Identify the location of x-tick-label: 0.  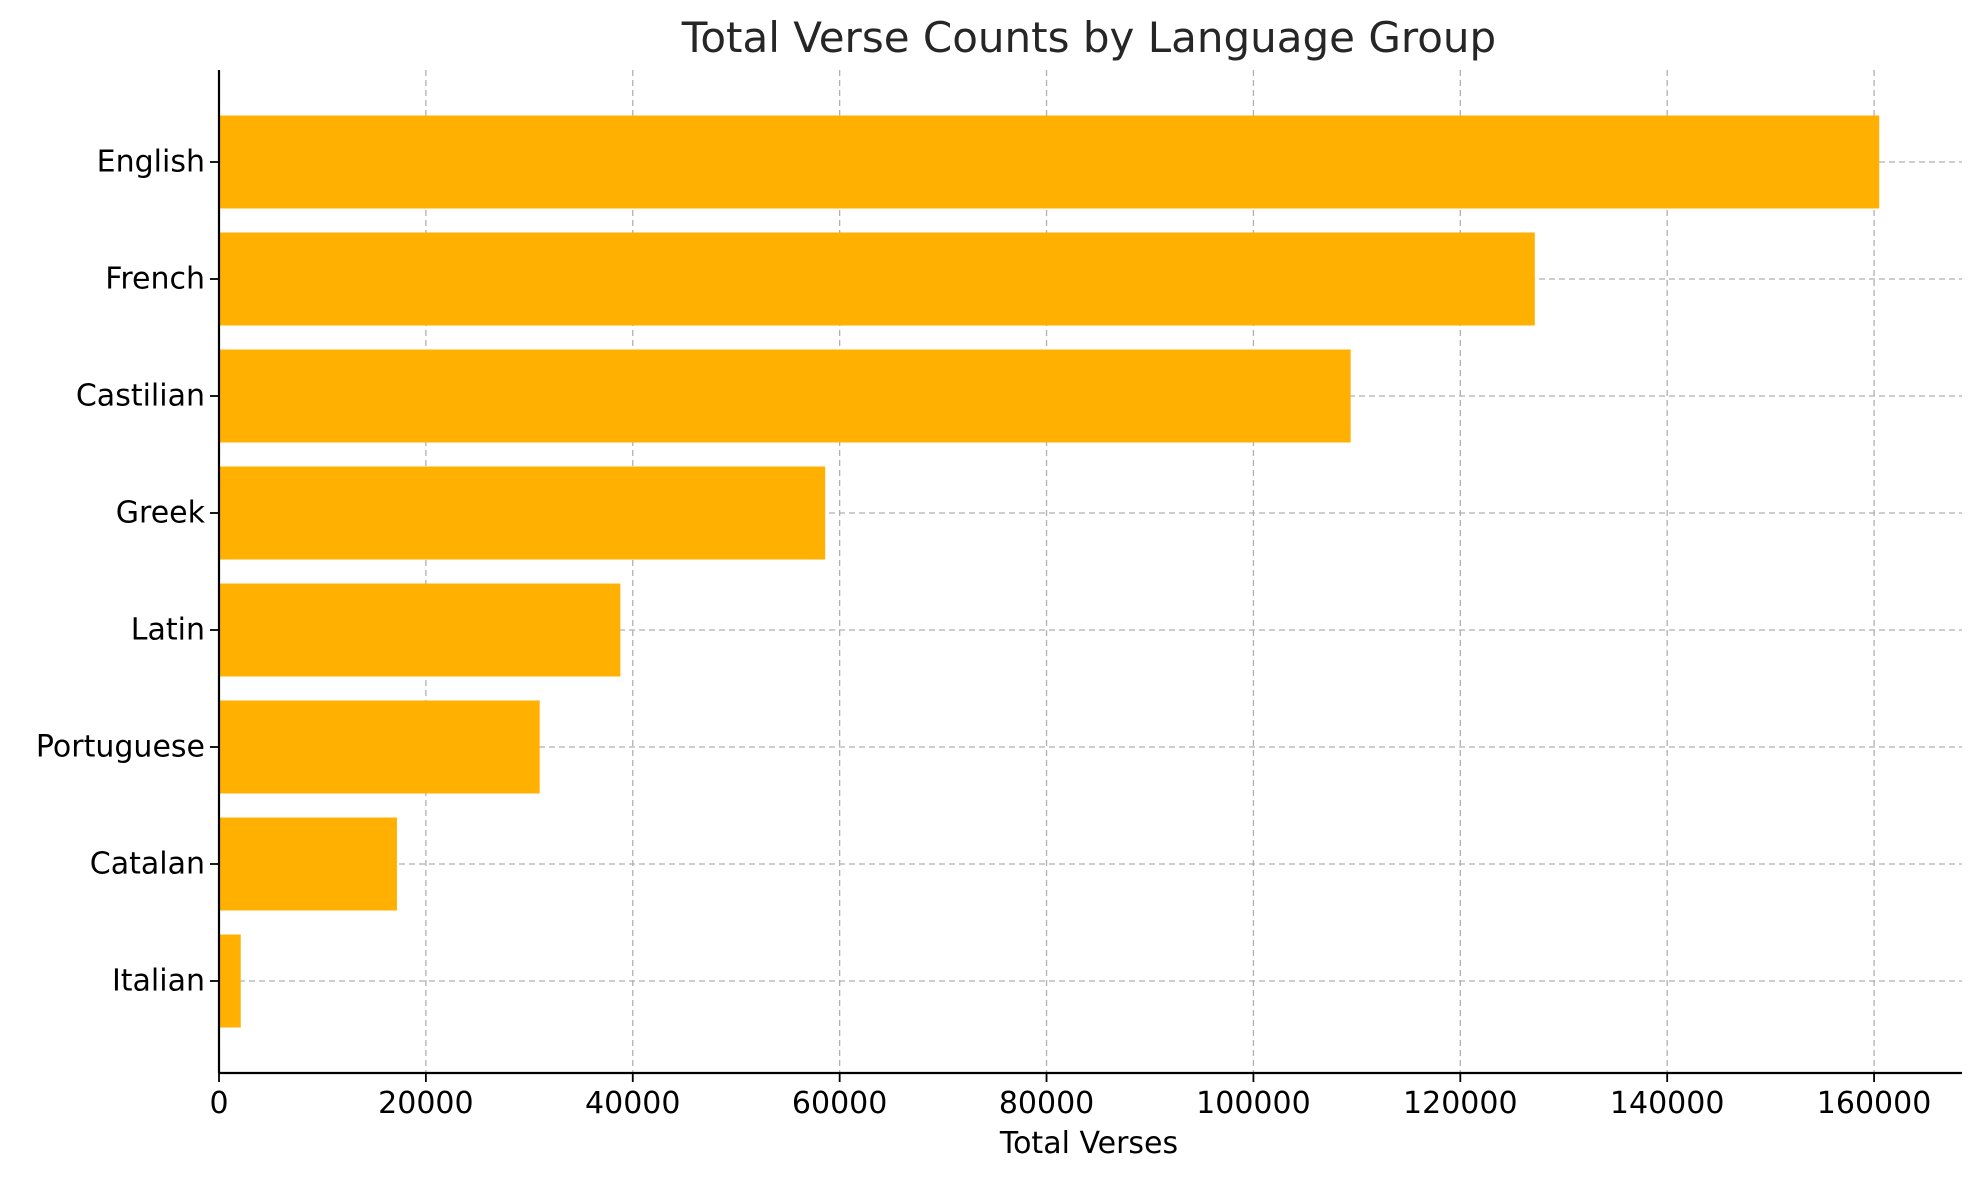
(218, 1103).